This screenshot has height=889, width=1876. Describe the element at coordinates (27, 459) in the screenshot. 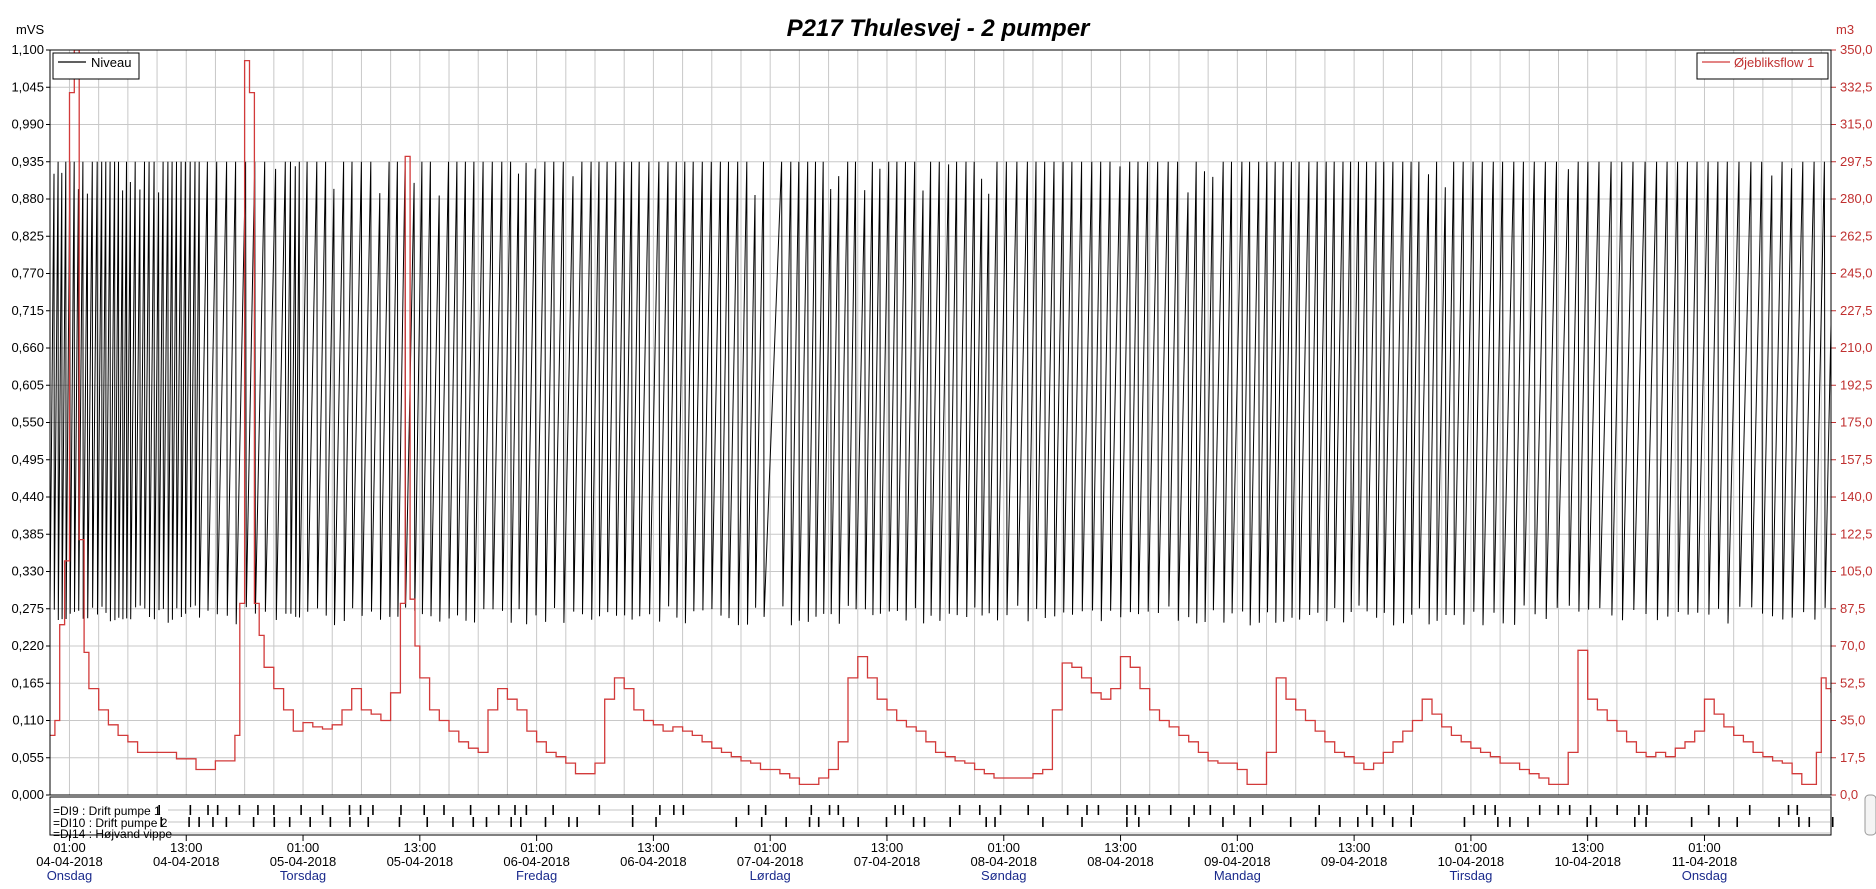

I see `left-tick-label: 0,495` at that location.